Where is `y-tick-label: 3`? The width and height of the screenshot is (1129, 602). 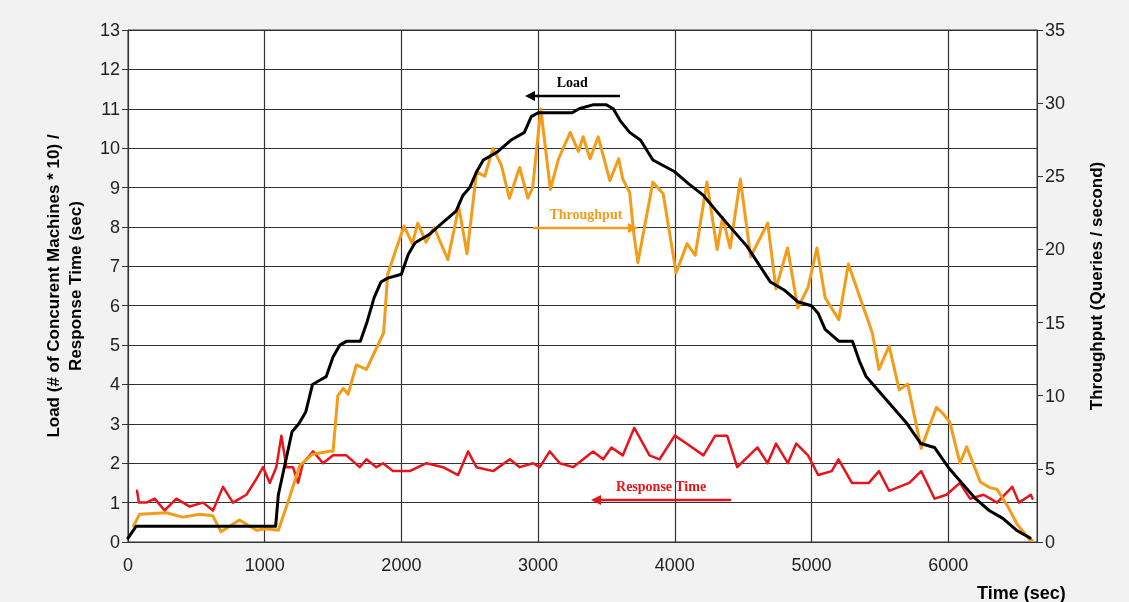
y-tick-label: 3 is located at coordinates (114, 423).